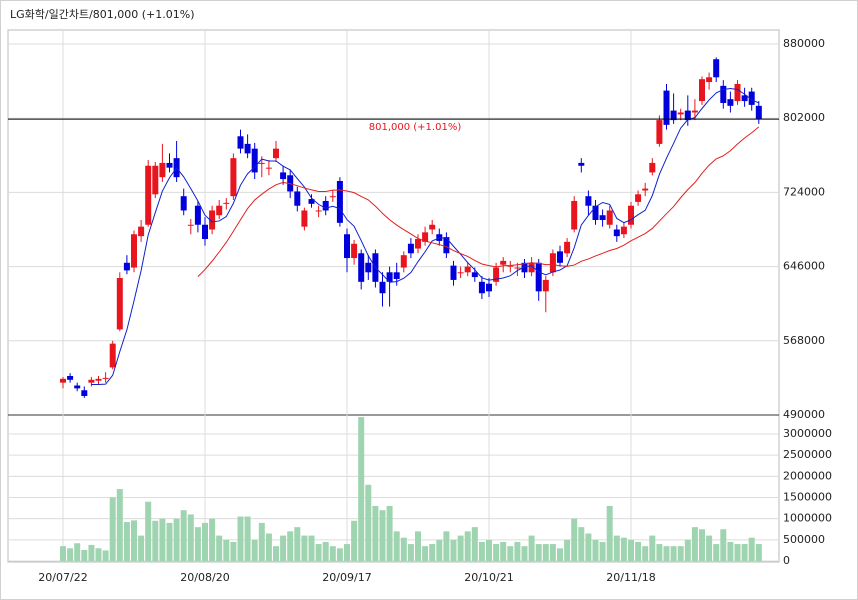 The width and height of the screenshot is (858, 600). What do you see at coordinates (204, 577) in the screenshot?
I see `x-tick-label: 20/08/20` at bounding box center [204, 577].